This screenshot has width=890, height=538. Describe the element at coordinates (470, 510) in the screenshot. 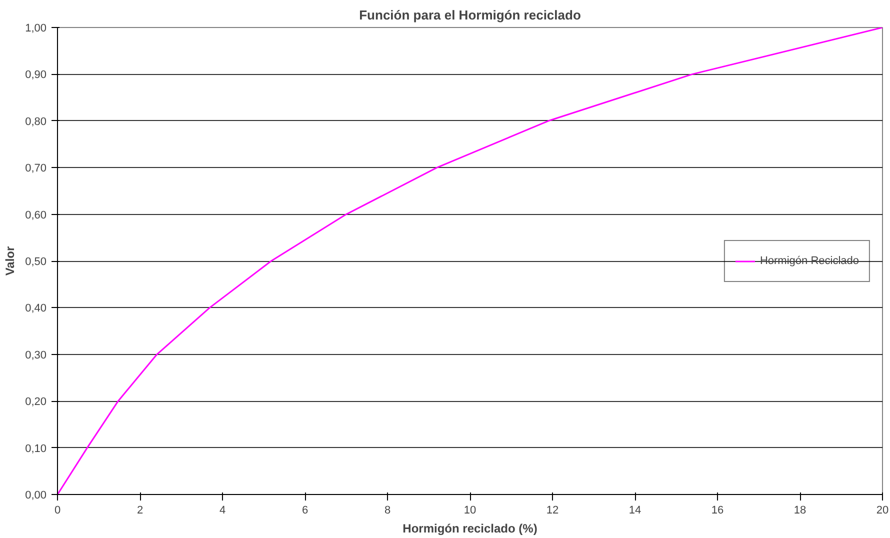

I see `x-tick-label: 10` at that location.